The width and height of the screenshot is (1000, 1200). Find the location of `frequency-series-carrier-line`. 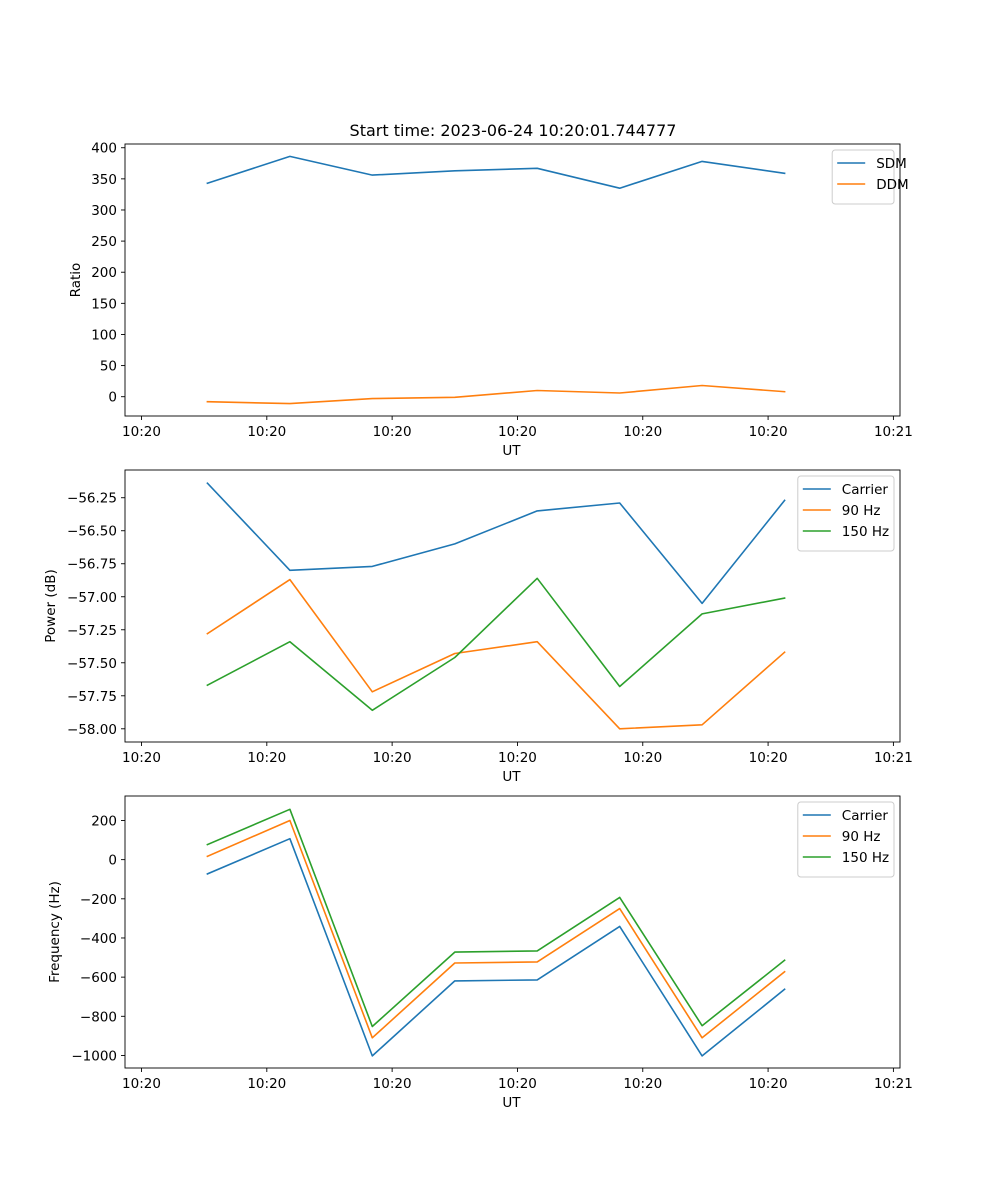

frequency-series-carrier-line is located at coordinates (496, 947).